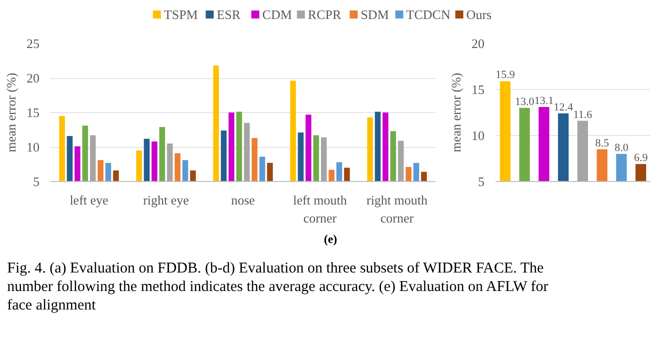  Describe the element at coordinates (325, 14) in the screenshot. I see `legend-label: RCPR` at that location.